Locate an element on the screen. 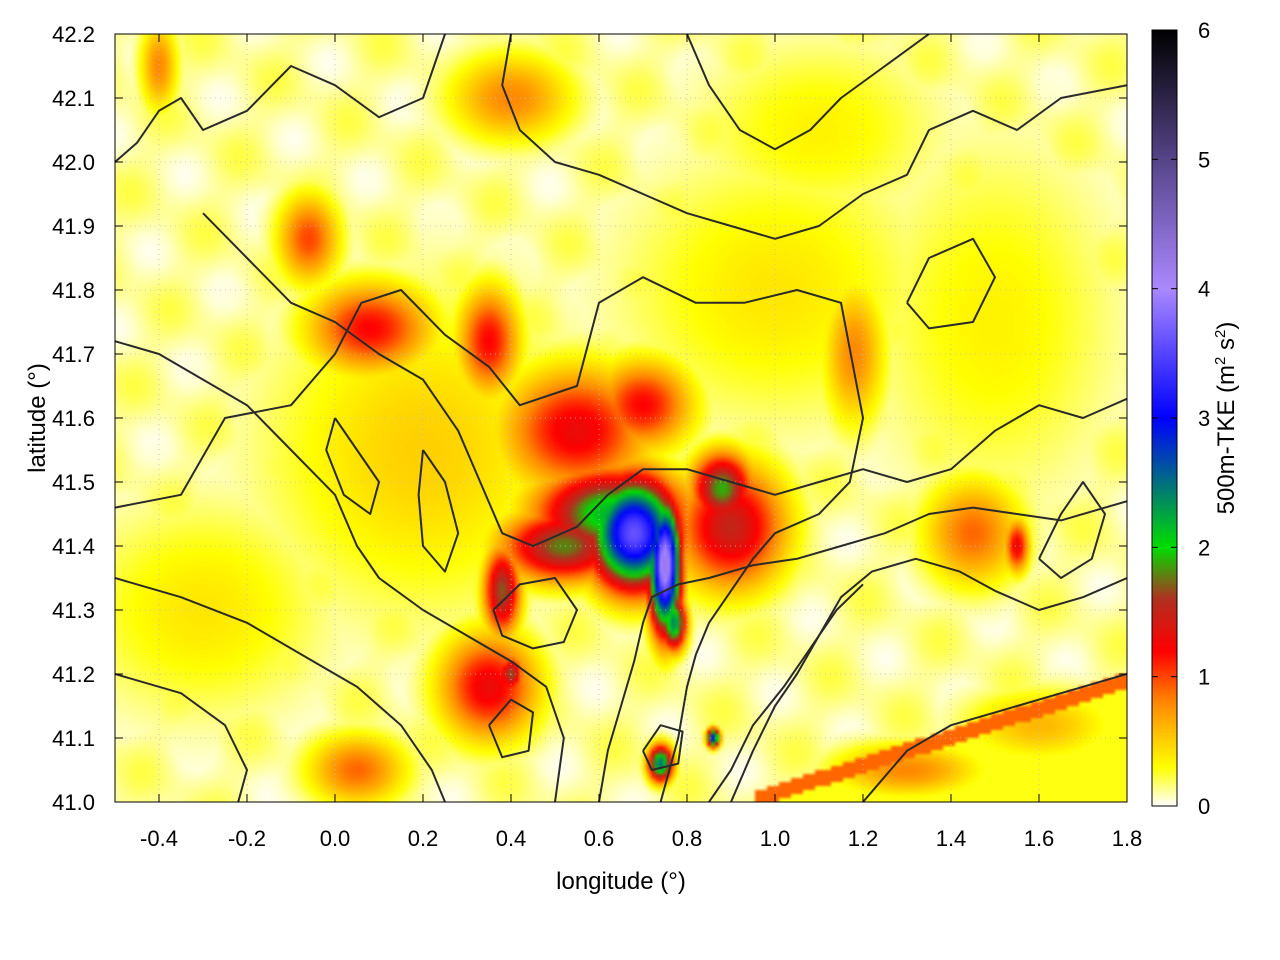 The width and height of the screenshot is (1280, 960). x-tick-label: 1.4 is located at coordinates (951, 838).